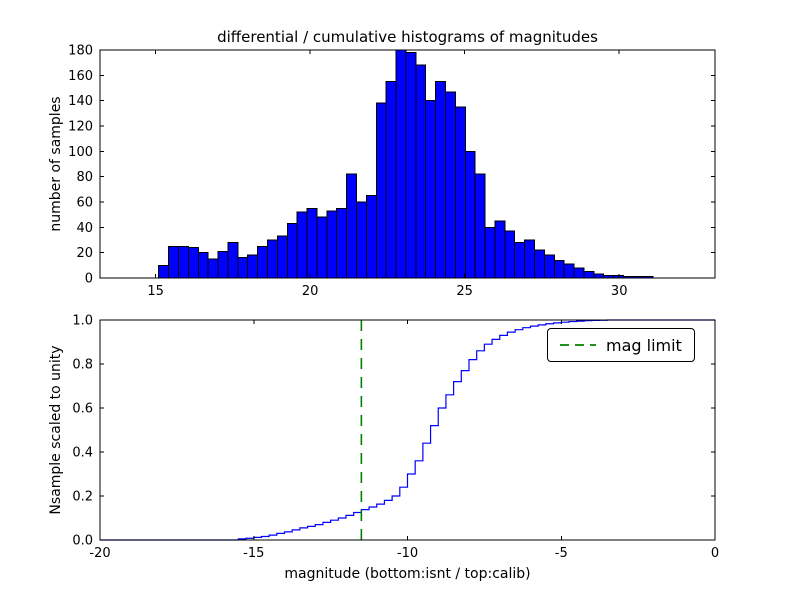  I want to click on top-histogram-ytick-label: 180, so click(80, 51).